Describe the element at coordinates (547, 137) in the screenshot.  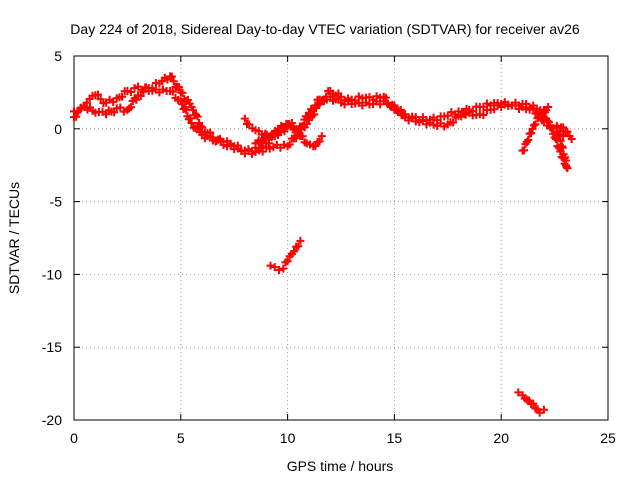
I see `series-late-arcs` at that location.